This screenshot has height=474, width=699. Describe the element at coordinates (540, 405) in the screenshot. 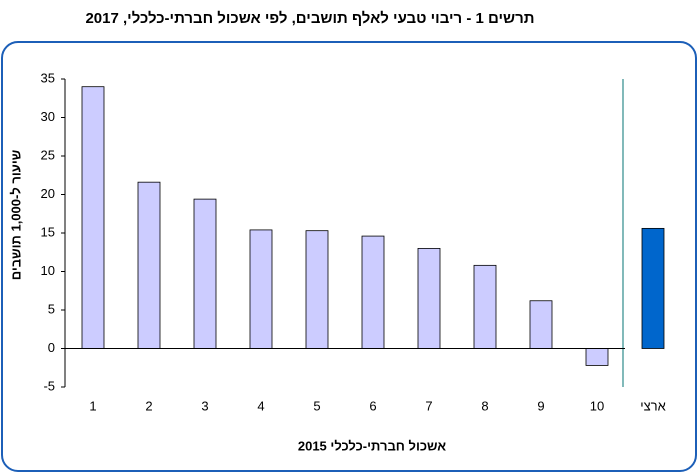

I see `x-tick-label: 9` at that location.